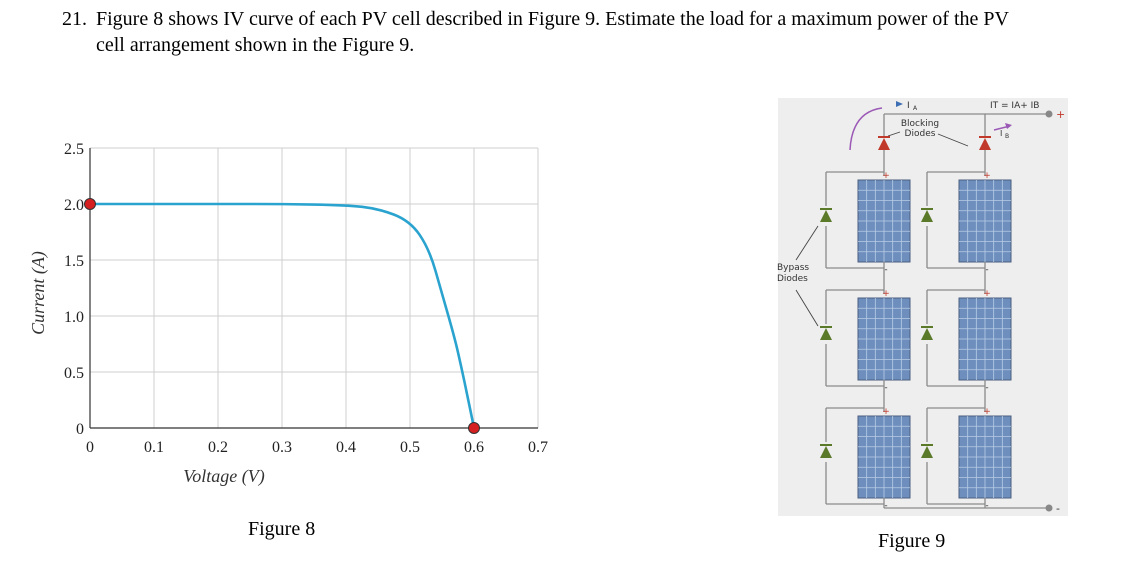 This screenshot has width=1128, height=568. I want to click on blocking-pointer-a, so click(894, 134).